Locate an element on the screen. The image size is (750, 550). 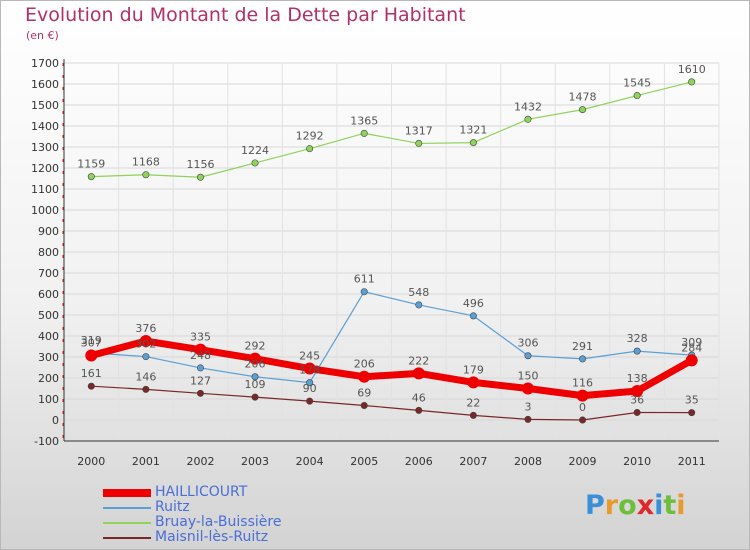
y-tick-label: 1200 is located at coordinates (45, 168).